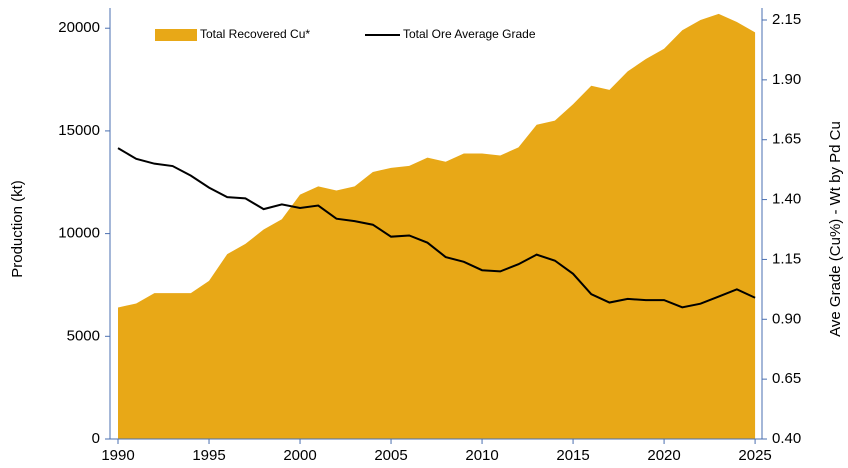  Describe the element at coordinates (79, 27) in the screenshot. I see `y-tick-label: 20000` at that location.